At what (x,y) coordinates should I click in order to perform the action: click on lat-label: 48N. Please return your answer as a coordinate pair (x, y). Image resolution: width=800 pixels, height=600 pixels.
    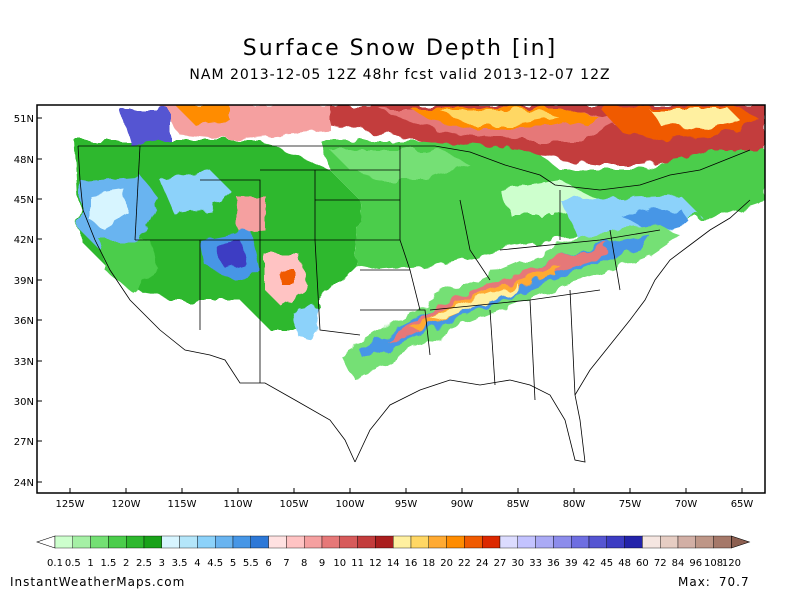
    Looking at the image, I should click on (24, 160).